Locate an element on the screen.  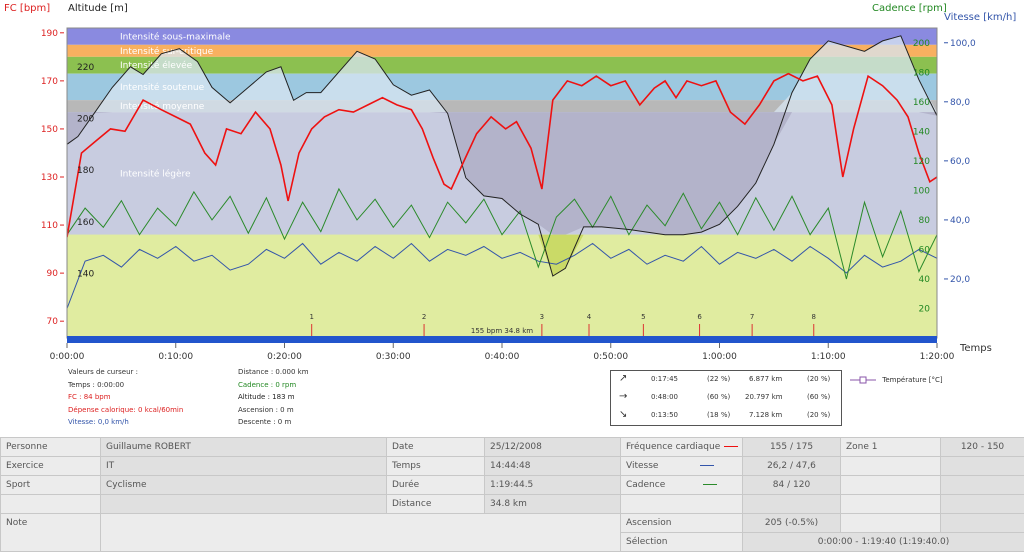
note-value is located at coordinates (360, 532).